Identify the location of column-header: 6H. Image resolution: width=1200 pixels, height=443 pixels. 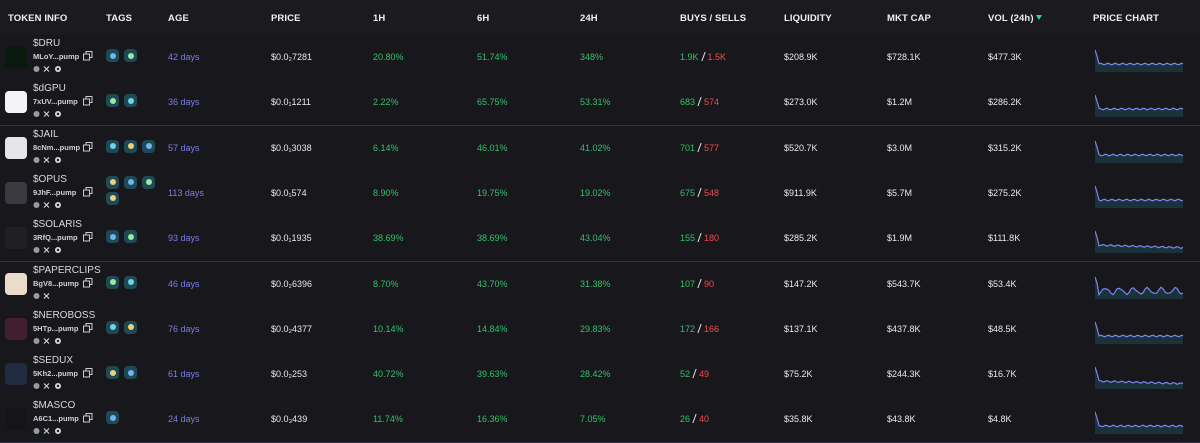
(483, 18).